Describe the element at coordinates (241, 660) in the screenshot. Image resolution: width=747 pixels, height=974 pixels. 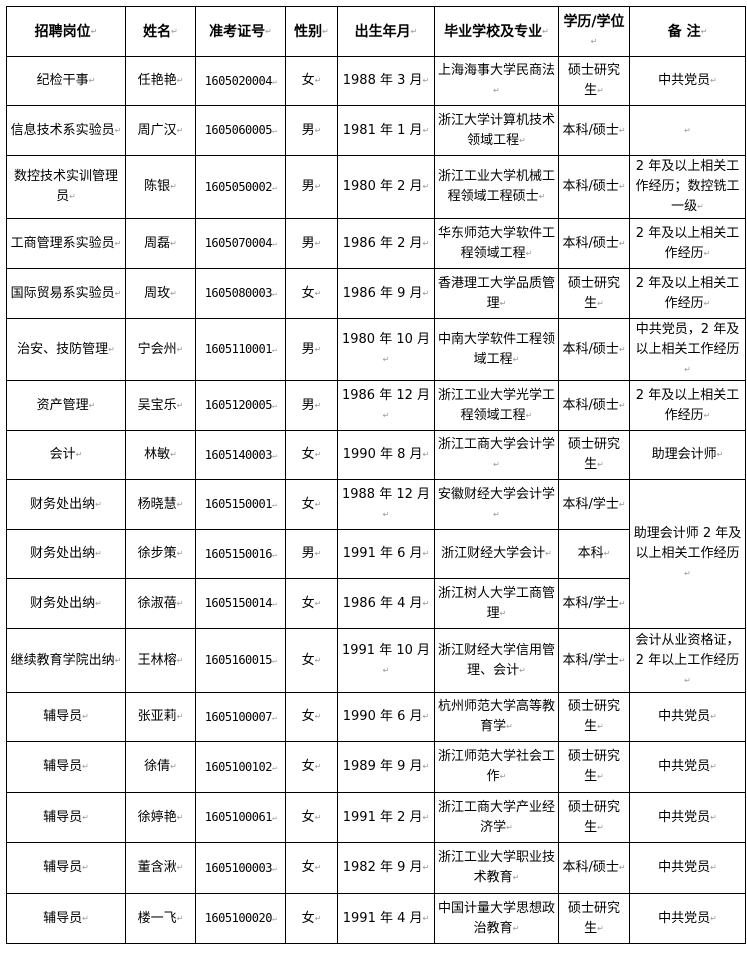
I see `exam-id-text: 1605160015` at that location.